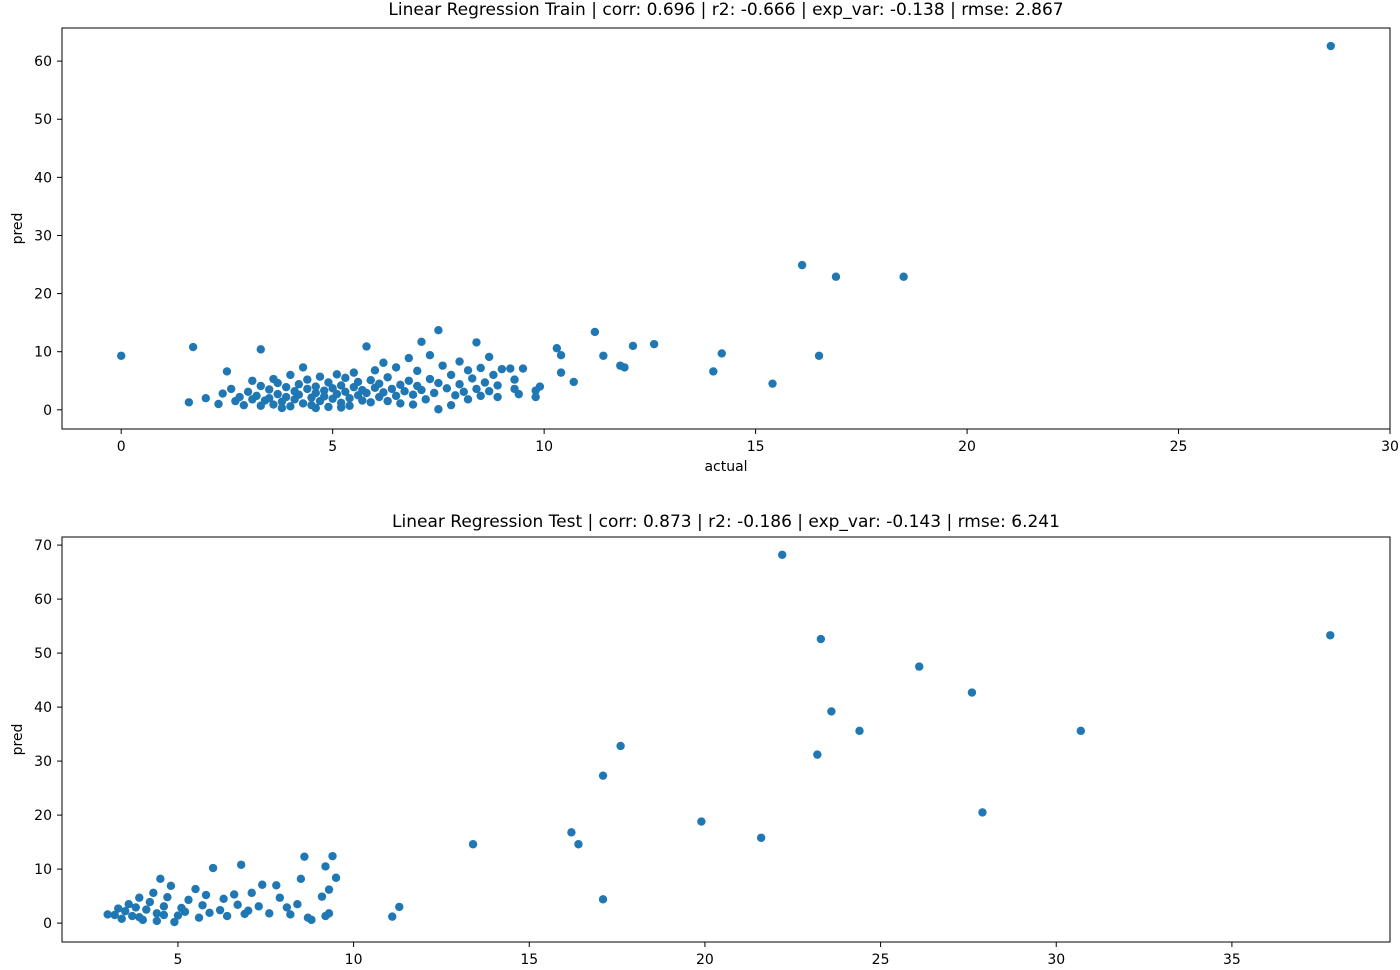 The width and height of the screenshot is (1400, 970). Describe the element at coordinates (43, 654) in the screenshot. I see `test-y-tick-label: 50` at that location.